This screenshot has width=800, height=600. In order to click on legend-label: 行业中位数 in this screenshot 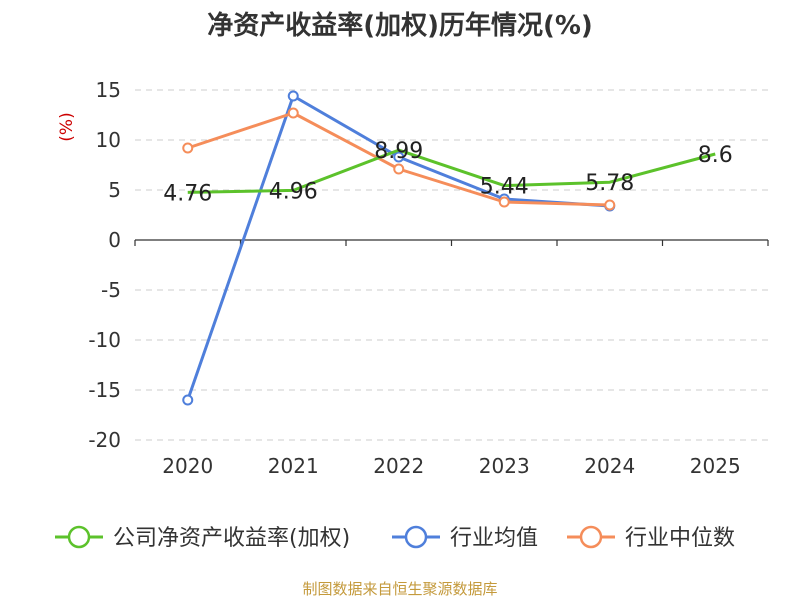, I will do `click(680, 538)`.